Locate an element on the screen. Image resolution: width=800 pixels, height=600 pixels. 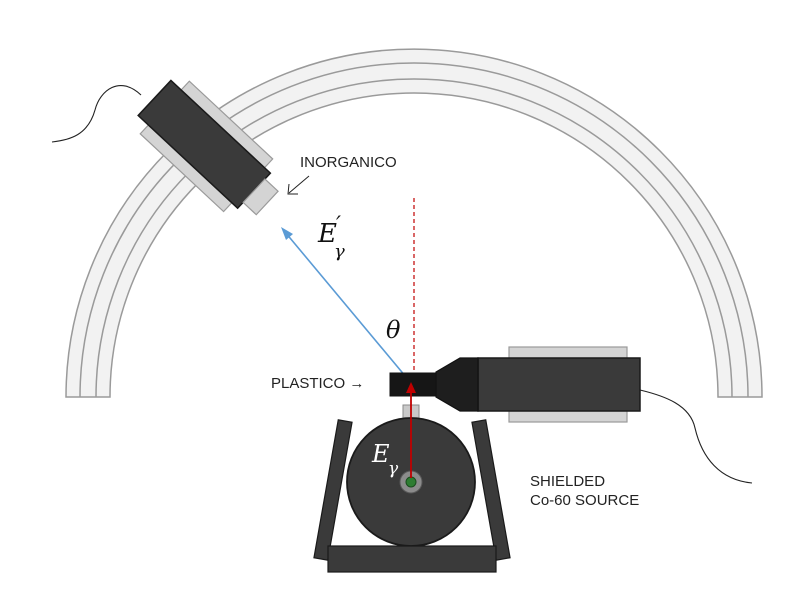
inorganic-crystal is located at coordinates (260, 197).